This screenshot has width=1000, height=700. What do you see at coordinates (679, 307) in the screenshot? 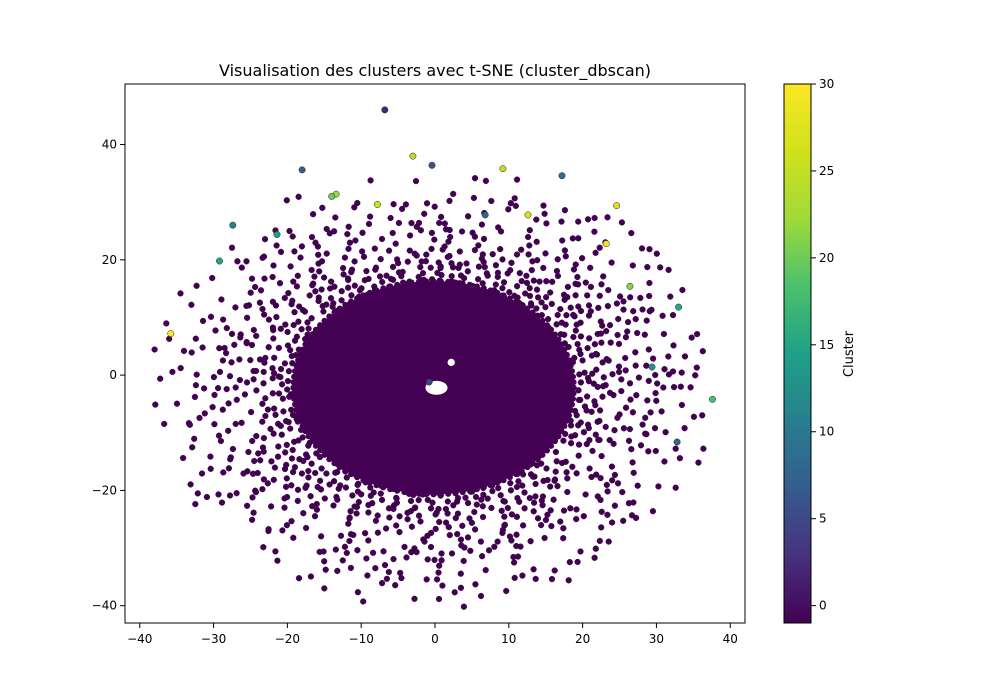
I see `cluster-point` at bounding box center [679, 307].